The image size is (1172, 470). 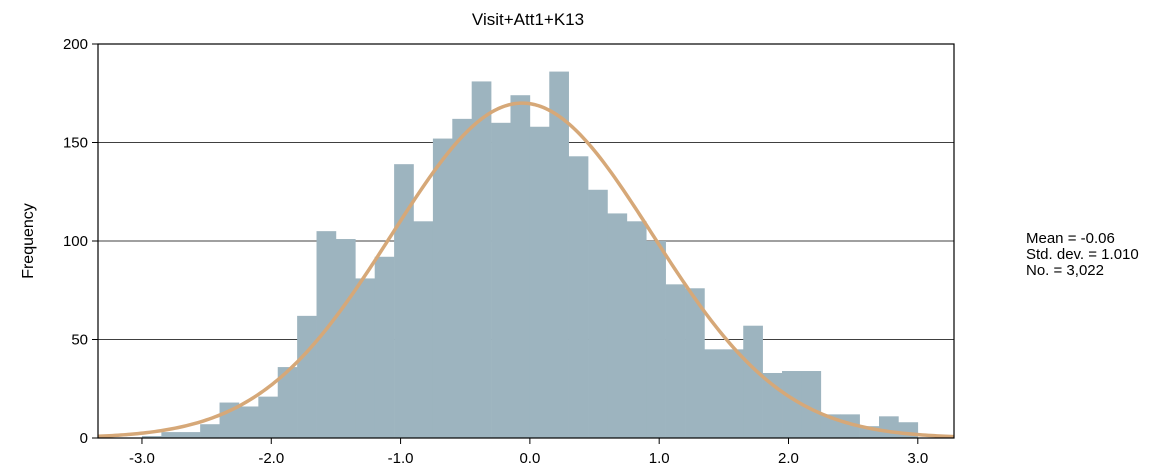 I want to click on y-axis: 0 50 100 150 200, so click(x=80, y=241).